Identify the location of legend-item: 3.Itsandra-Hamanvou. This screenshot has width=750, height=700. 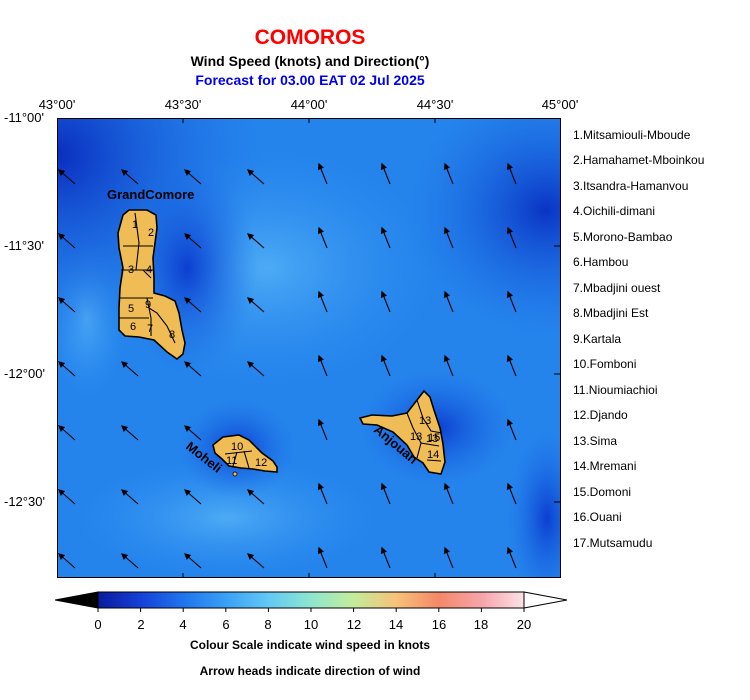
(631, 186).